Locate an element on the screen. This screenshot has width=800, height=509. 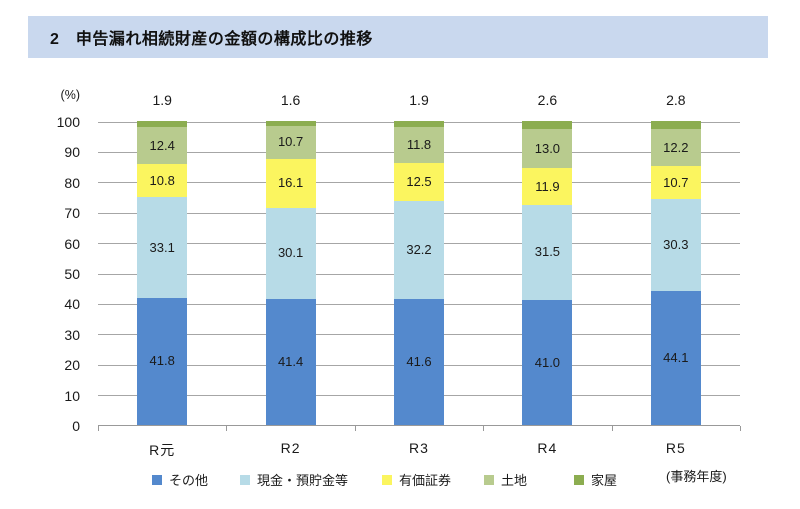
bar-R2: 41.4 30.1 16.1 10.7 1.6 is located at coordinates (290, 258).